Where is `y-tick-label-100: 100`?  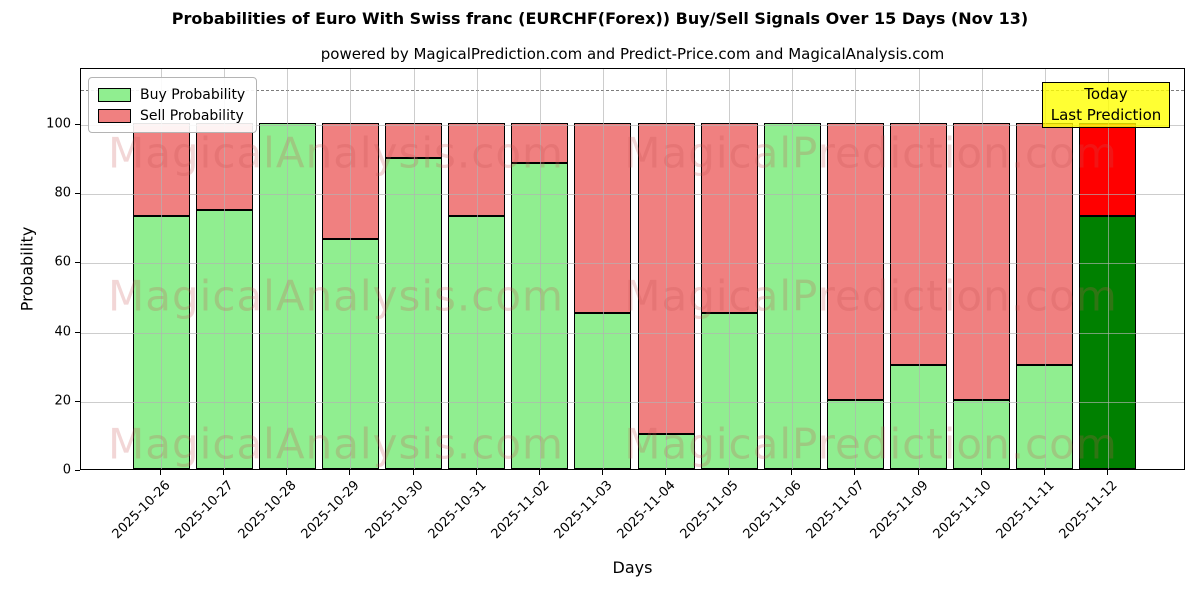
y-tick-label-100: 100 is located at coordinates (58, 124).